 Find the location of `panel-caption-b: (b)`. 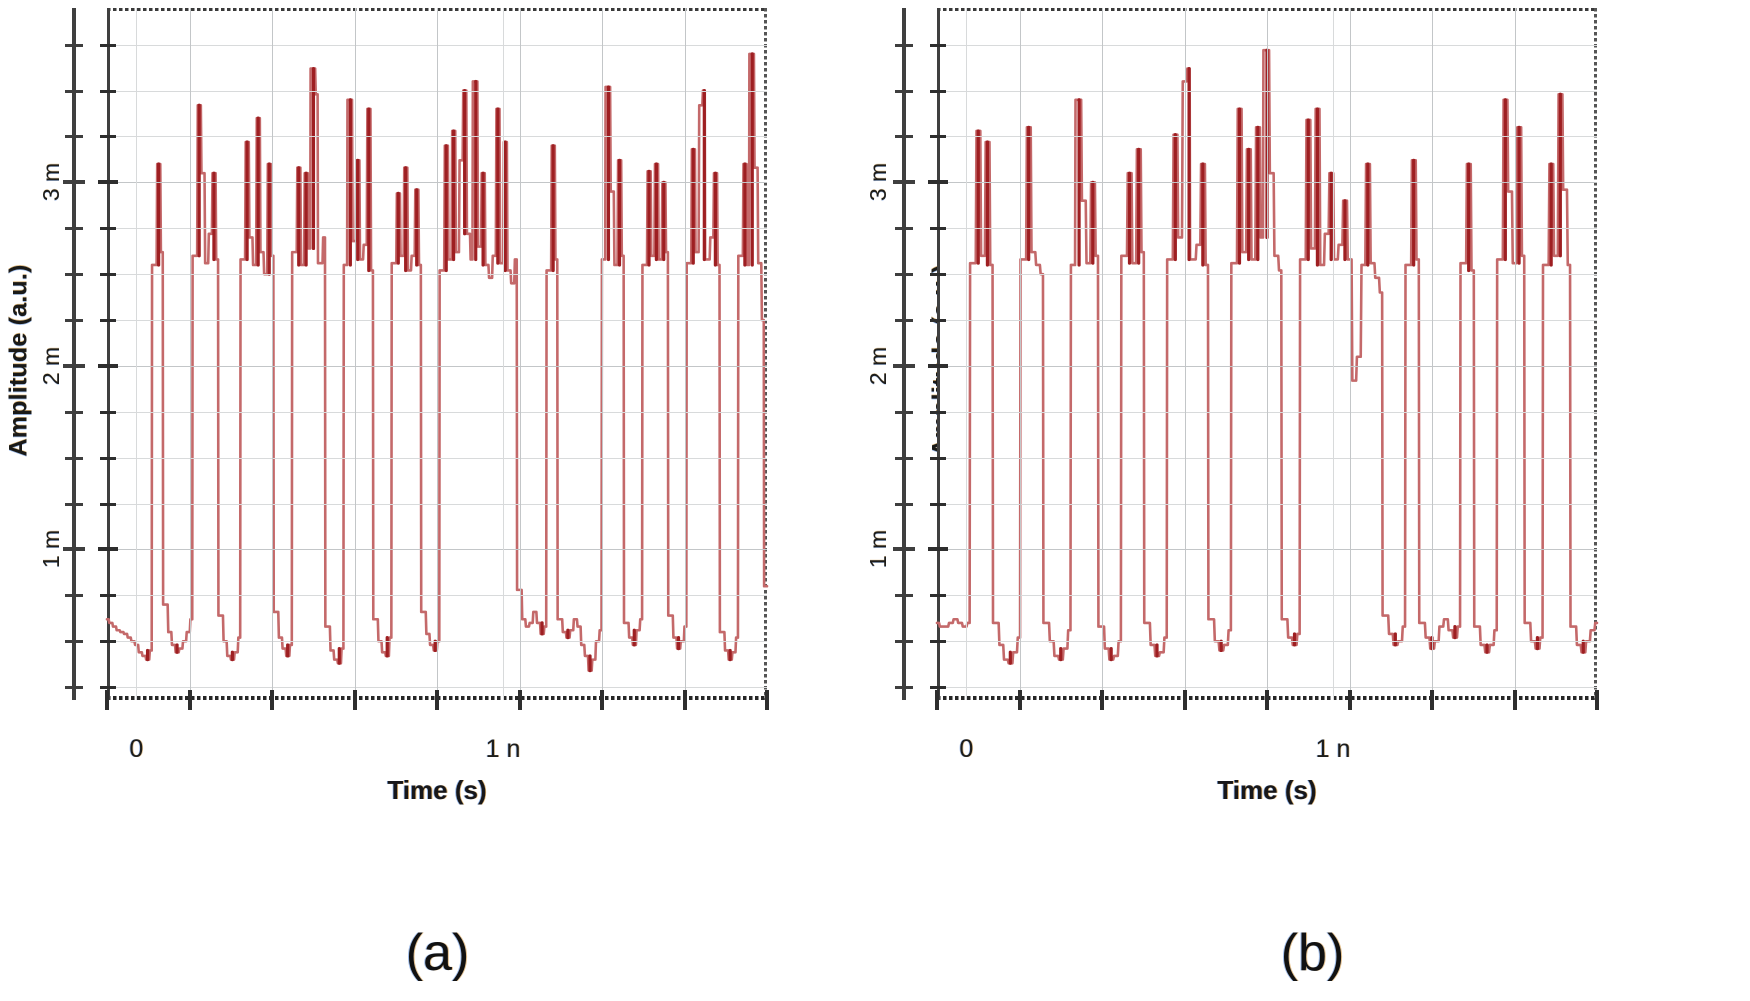

panel-caption-b: (b) is located at coordinates (1312, 953).